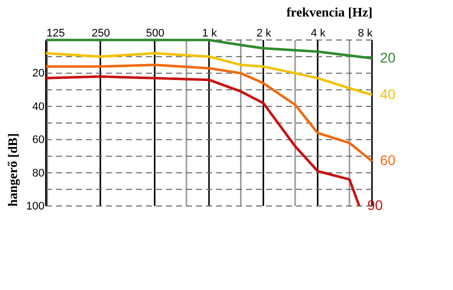 The height and width of the screenshot is (290, 453). Describe the element at coordinates (388, 160) in the screenshot. I see `series-label: 60` at that location.